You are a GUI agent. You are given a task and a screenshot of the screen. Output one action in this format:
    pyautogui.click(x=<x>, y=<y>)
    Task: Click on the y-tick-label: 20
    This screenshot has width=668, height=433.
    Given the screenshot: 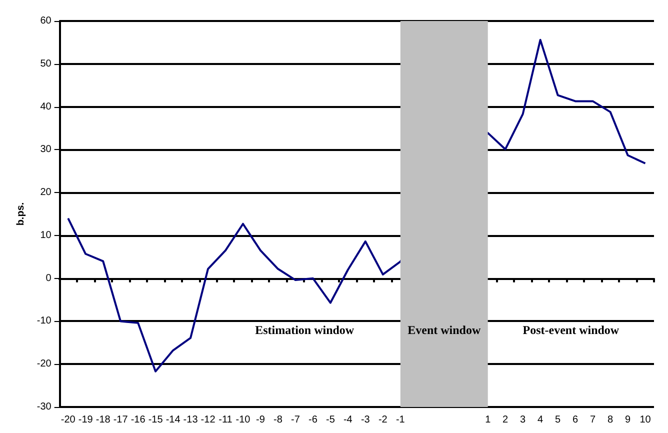 What is the action you would take?
    pyautogui.click(x=46, y=192)
    